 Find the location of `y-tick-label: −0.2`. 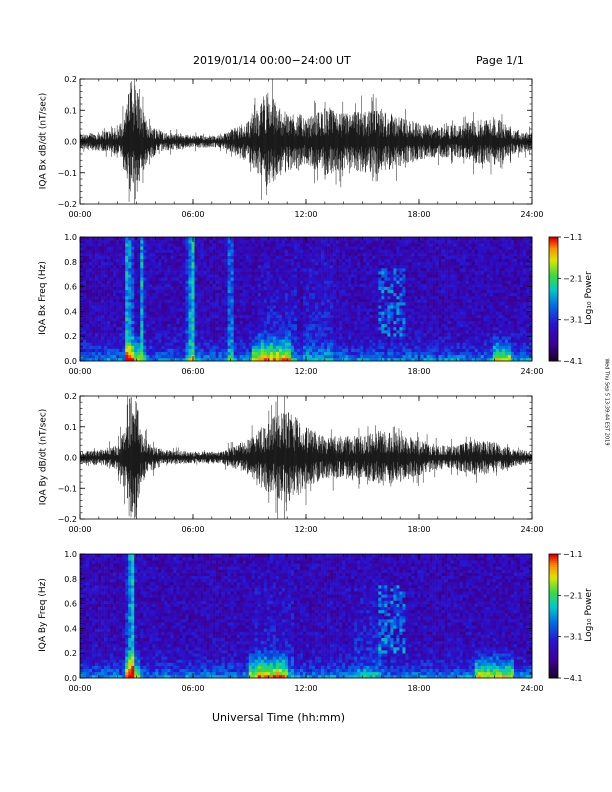

y-tick-label: −0.2 is located at coordinates (67, 519).